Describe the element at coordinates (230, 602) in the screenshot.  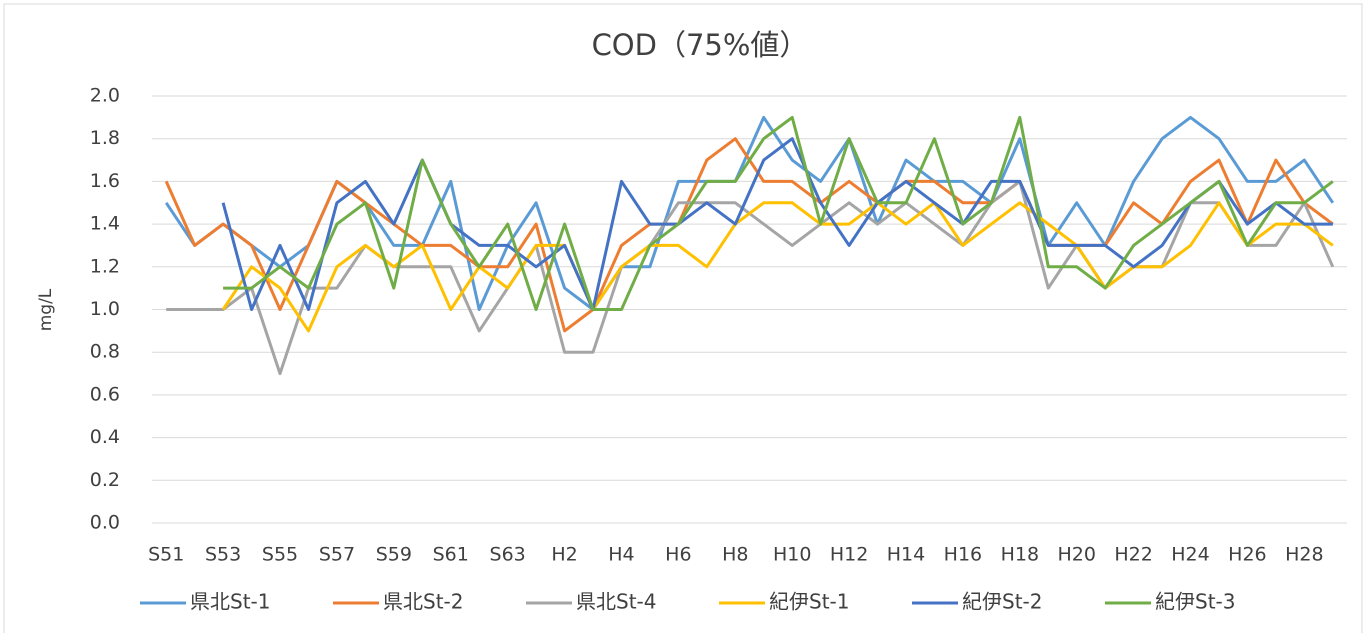
I see `legend-label: 県北St-1` at that location.